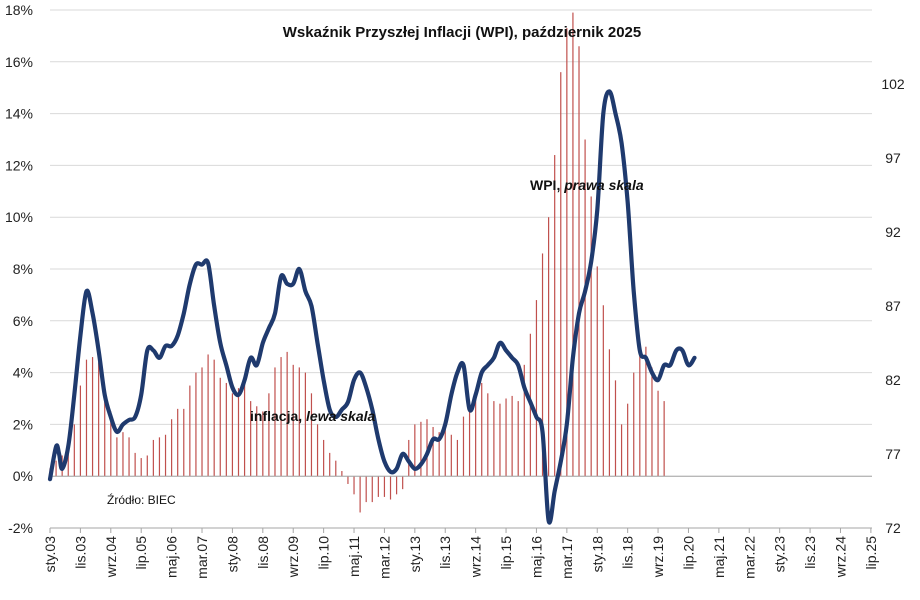  I want to click on x-tick-label: lip.10, so click(324, 553).